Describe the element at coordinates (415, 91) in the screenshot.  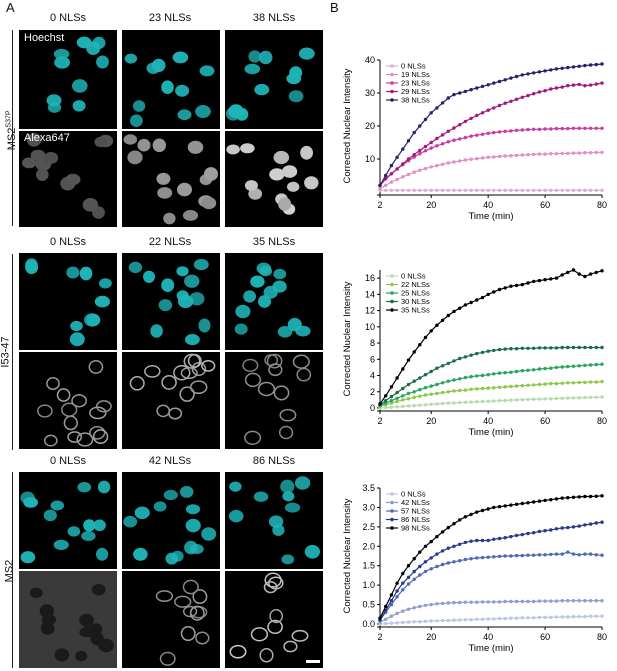
I see `legend-label: 29 NLSs` at that location.